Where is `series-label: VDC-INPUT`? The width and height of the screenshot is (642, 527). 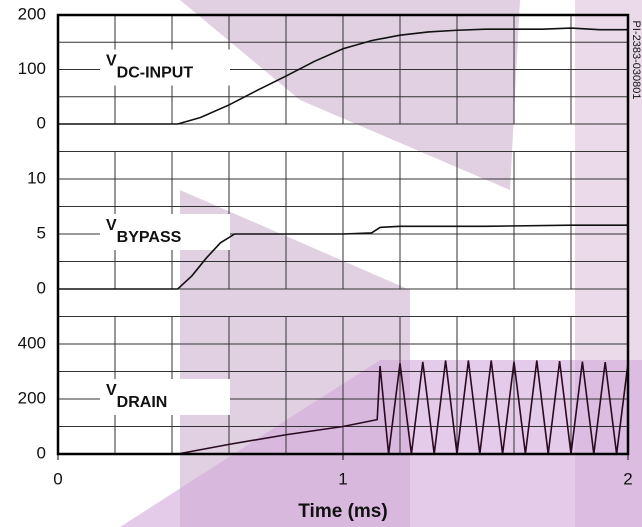 series-label: VDC-INPUT is located at coordinates (149, 67).